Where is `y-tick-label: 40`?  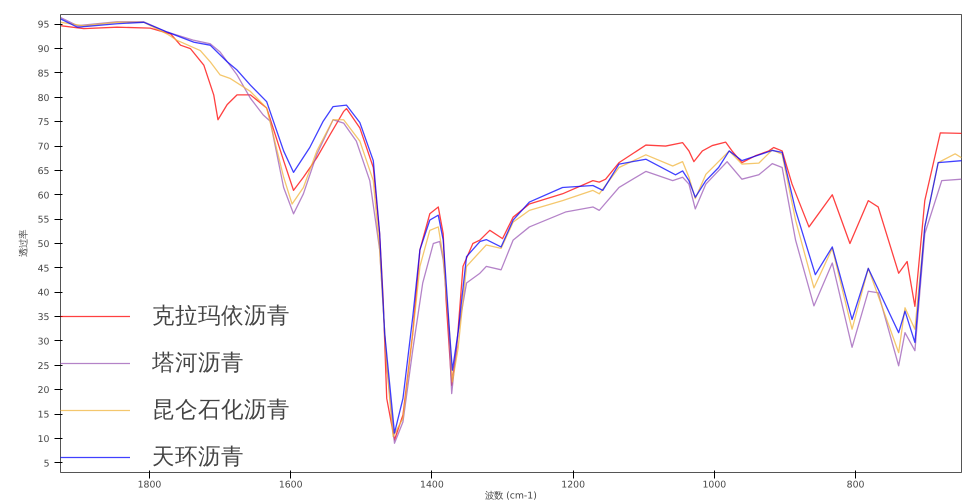 y-tick-label: 40 is located at coordinates (44, 293).